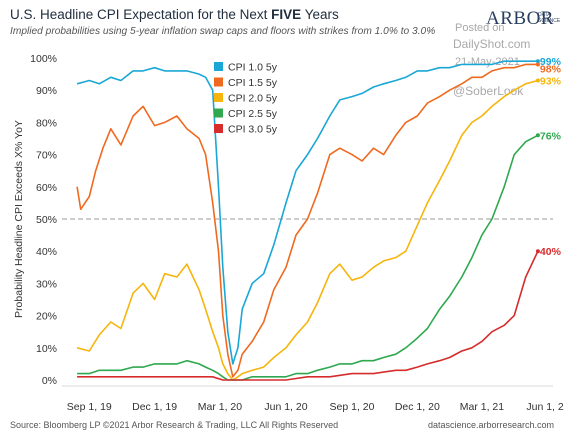 This screenshot has height=439, width=564. I want to click on title-suffix: Years, so click(321, 14).